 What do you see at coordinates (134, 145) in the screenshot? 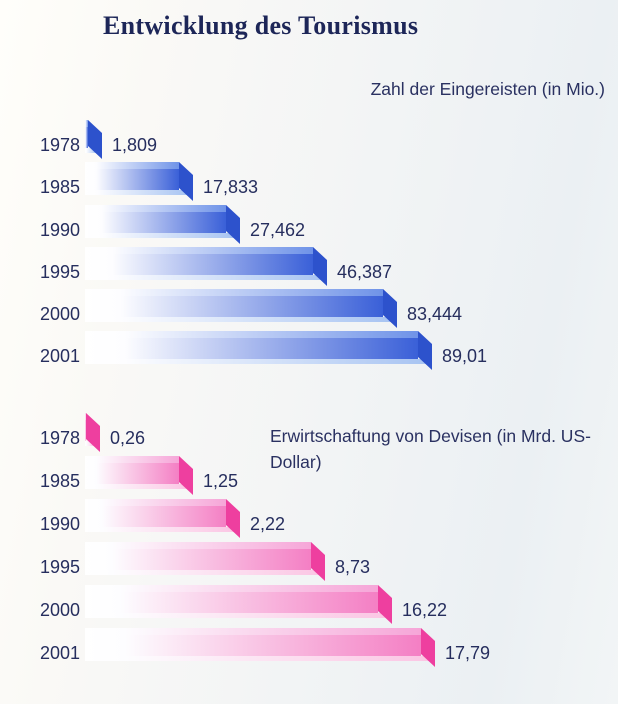
I see `arrivals-value-label-1978: 1,809` at bounding box center [134, 145].